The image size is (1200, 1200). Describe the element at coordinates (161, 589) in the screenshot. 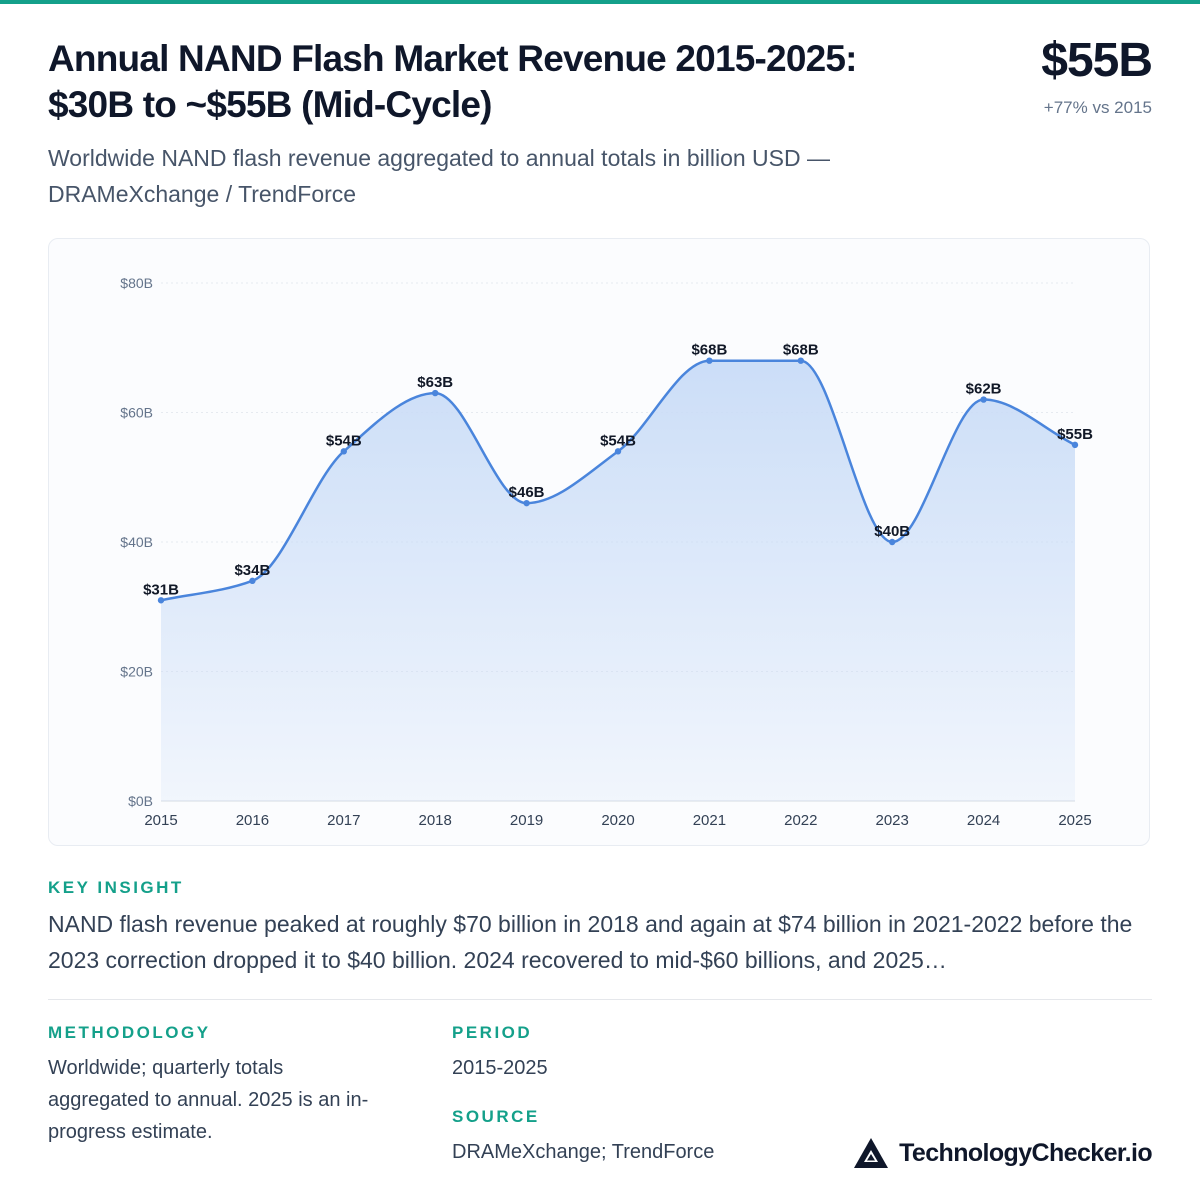

I see `data-label: $31B` at that location.